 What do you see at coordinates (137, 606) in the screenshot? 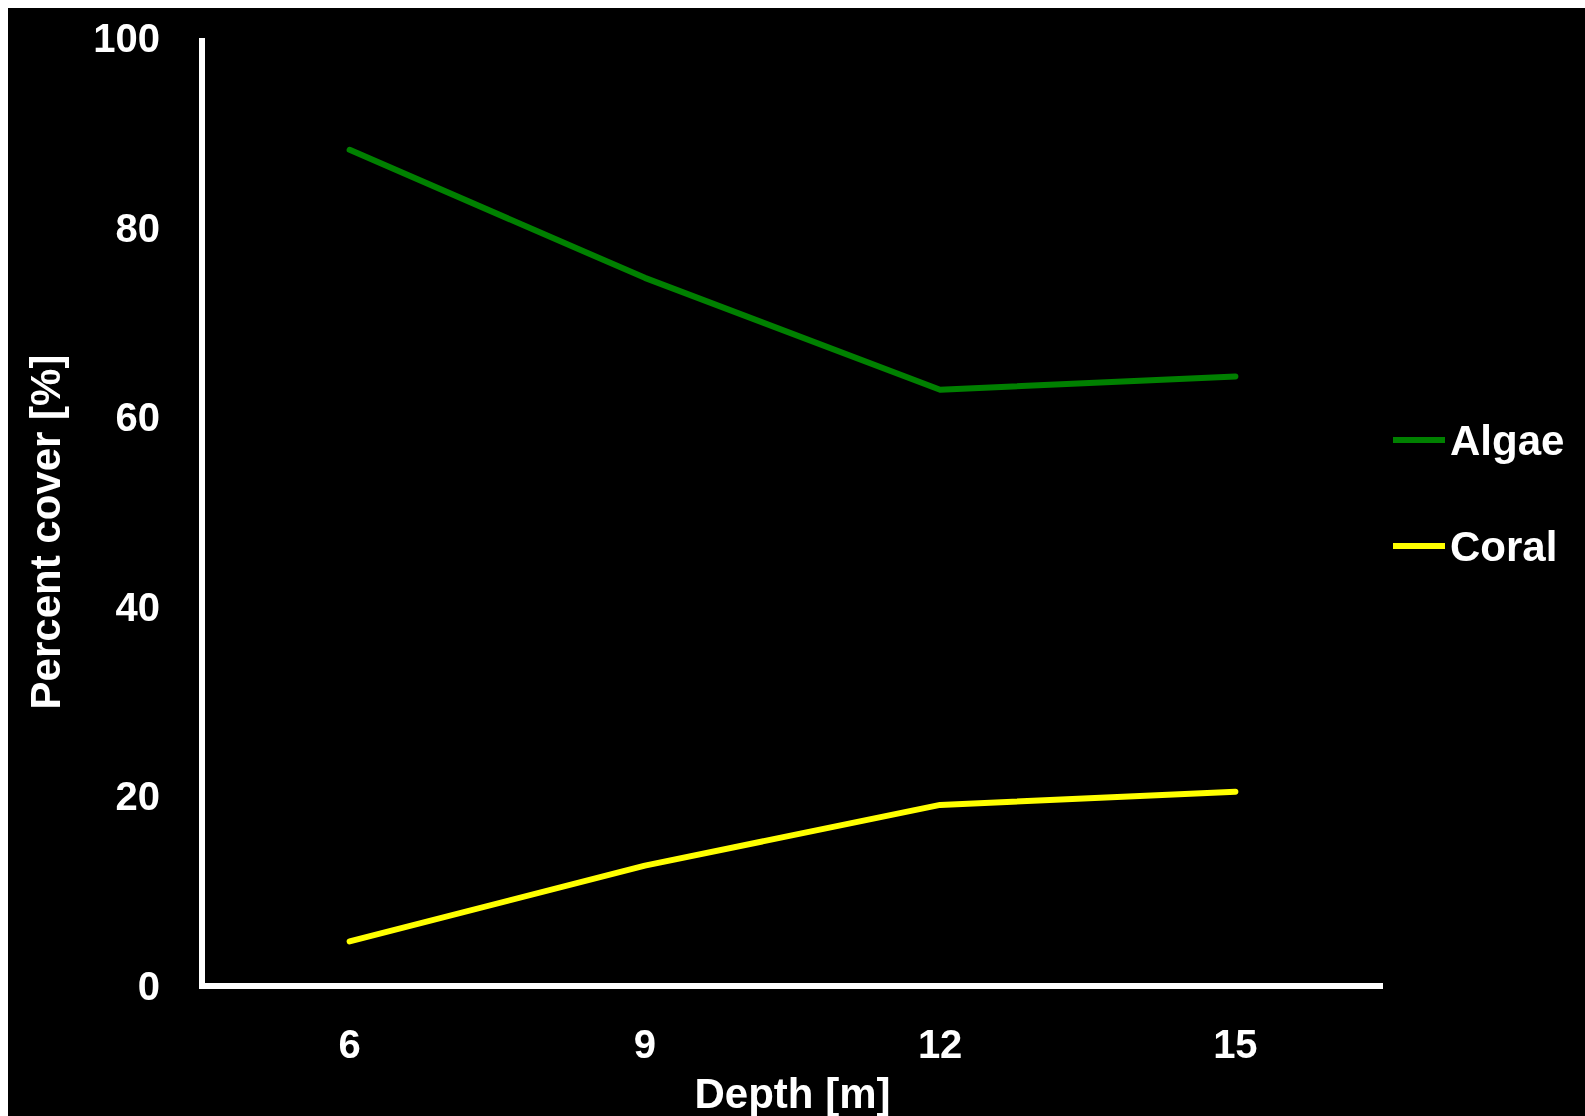
I see `y-tick-label: 40` at bounding box center [137, 606].